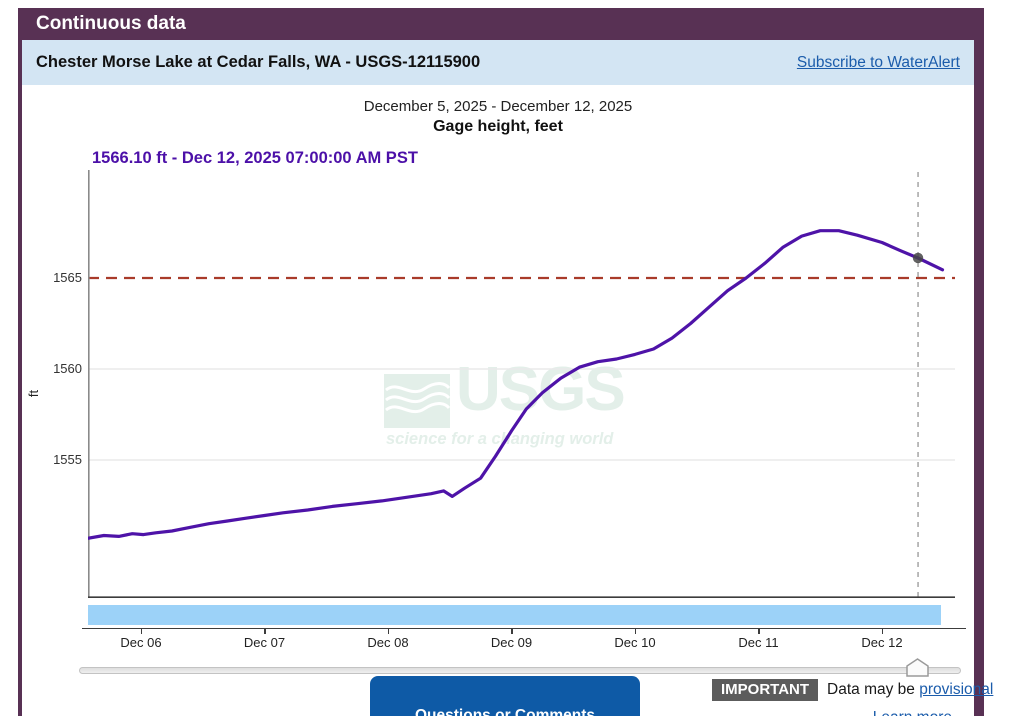  I want to click on cursor-data-point, so click(918, 258).